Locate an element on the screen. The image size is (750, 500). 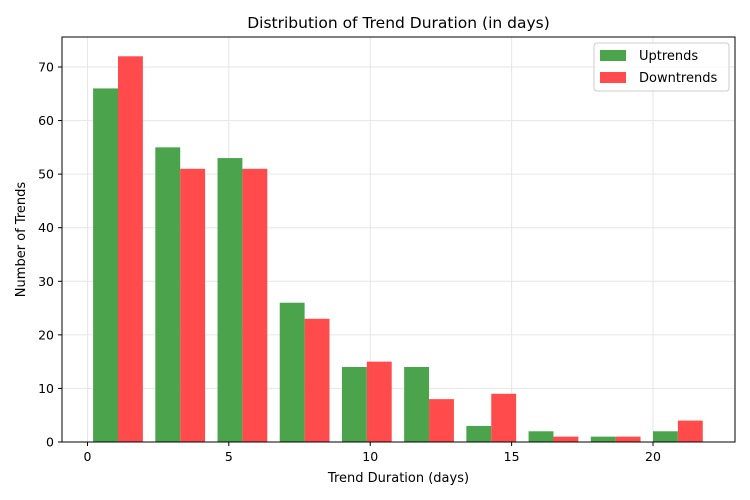
y-tick-label: 20 is located at coordinates (46, 334).